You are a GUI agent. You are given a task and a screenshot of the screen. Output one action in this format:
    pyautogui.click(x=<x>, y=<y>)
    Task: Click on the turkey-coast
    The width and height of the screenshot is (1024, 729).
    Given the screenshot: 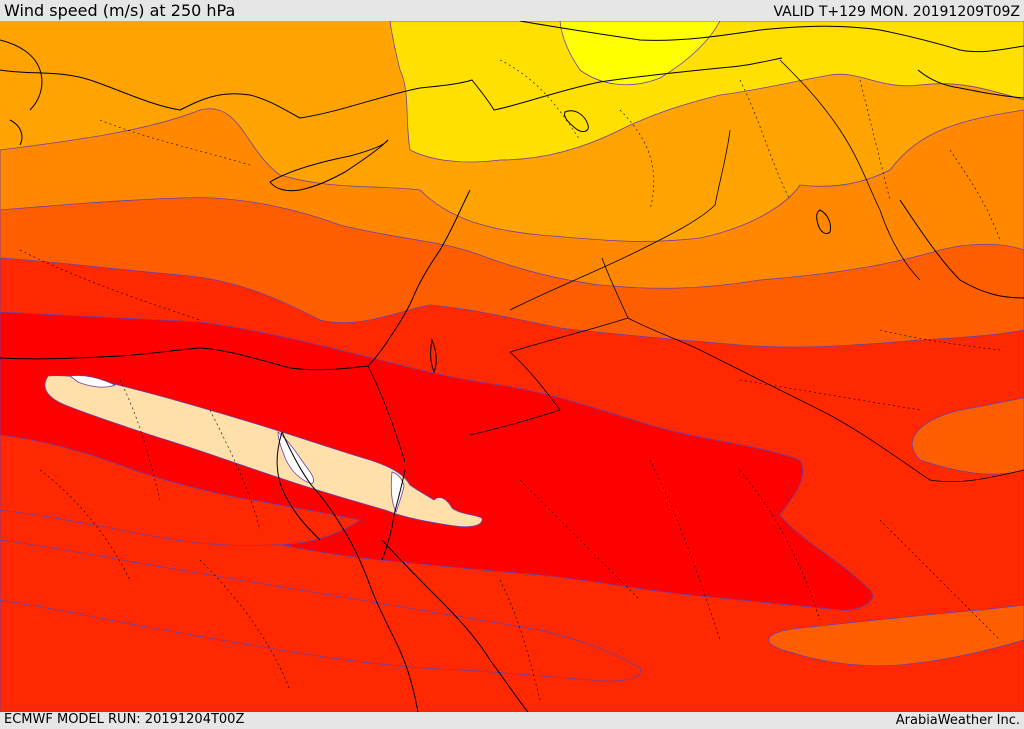 What is the action you would take?
    pyautogui.click(x=391, y=88)
    